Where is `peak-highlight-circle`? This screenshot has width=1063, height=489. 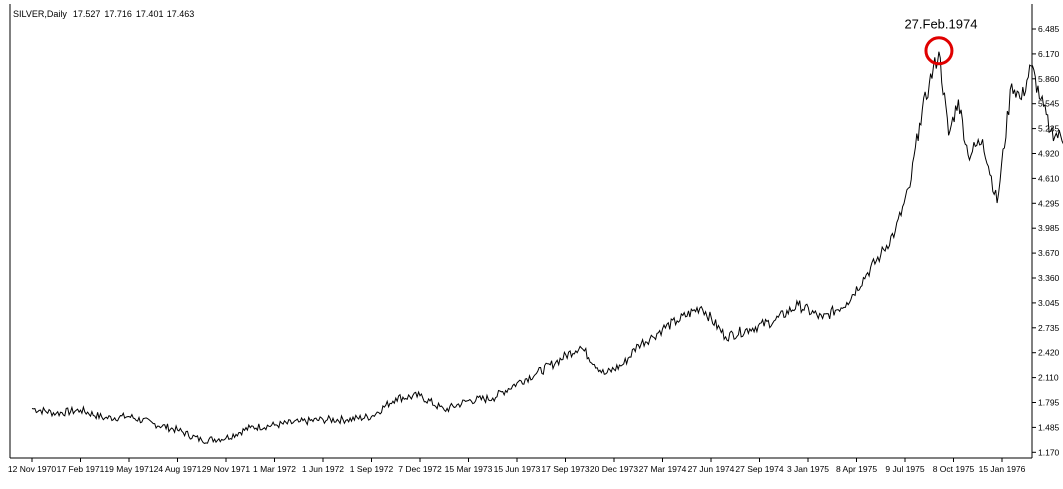
peak-highlight-circle is located at coordinates (939, 51).